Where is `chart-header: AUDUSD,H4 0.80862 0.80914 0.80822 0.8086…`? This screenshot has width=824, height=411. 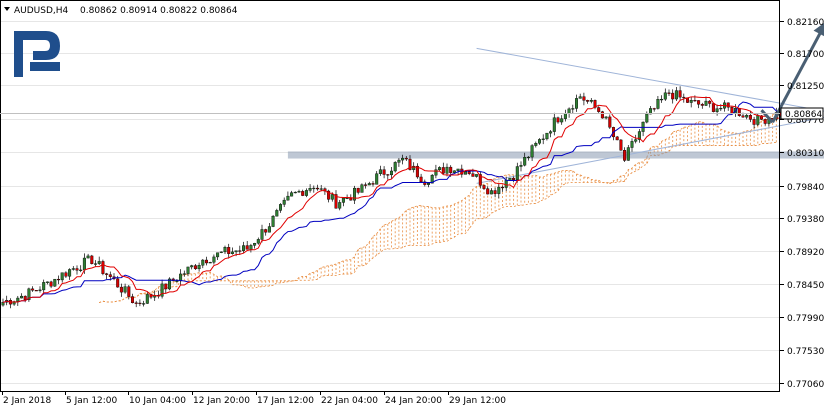 chart-header: AUDUSD,H4 0.80862 0.80914 0.80822 0.8086… is located at coordinates (121, 11).